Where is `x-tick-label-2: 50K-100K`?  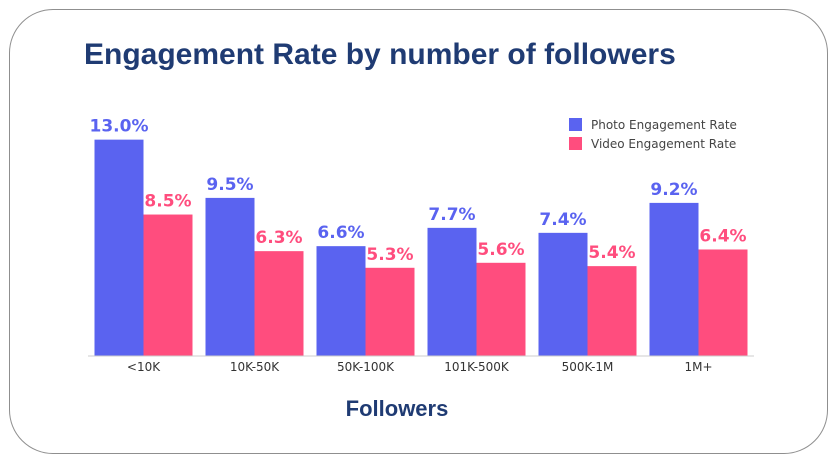 x-tick-label-2: 50K-100K is located at coordinates (366, 367).